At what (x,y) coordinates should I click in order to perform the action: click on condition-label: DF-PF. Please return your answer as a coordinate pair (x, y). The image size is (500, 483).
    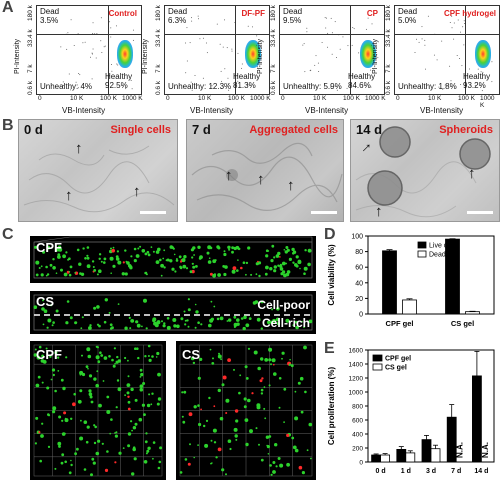
    Looking at the image, I should click on (253, 13).